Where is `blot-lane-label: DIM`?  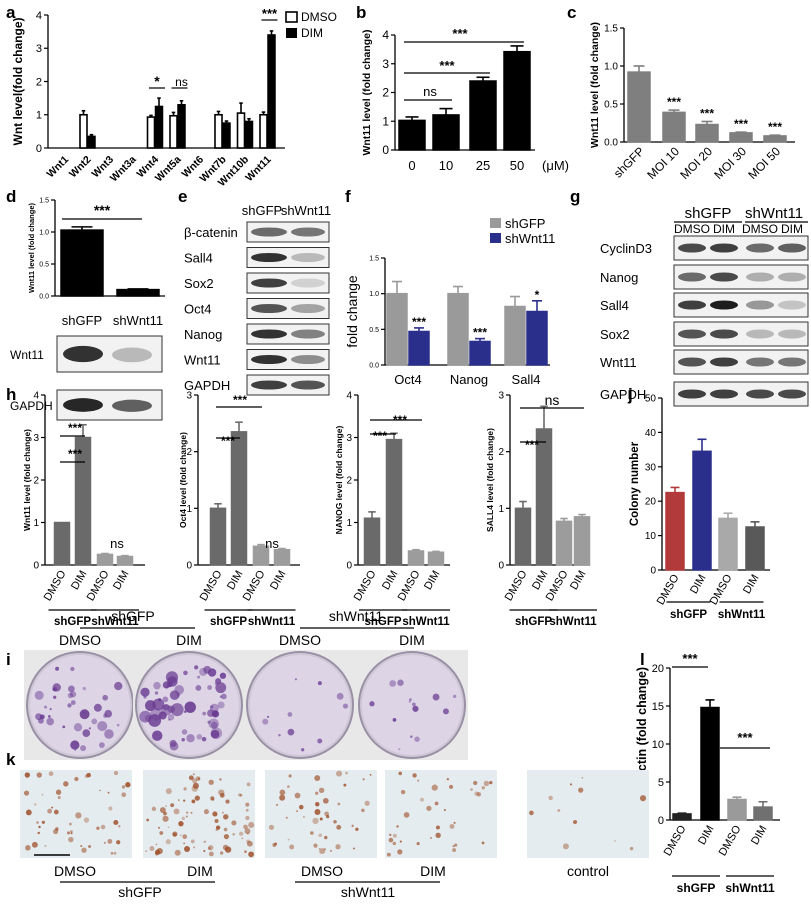 blot-lane-label: DIM is located at coordinates (792, 229).